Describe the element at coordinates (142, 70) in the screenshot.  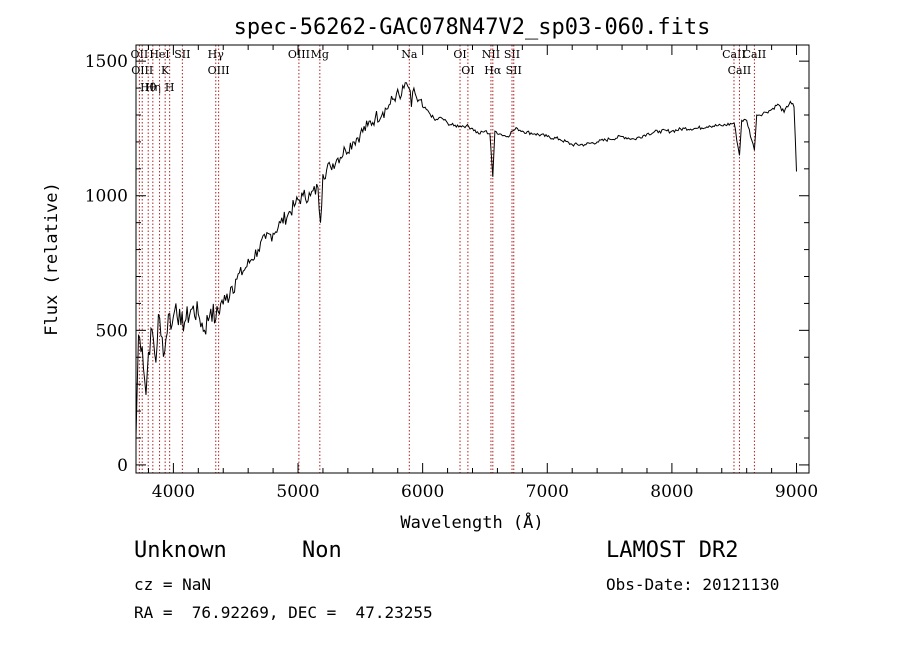
I see `line-marker-label-1: OIII` at that location.